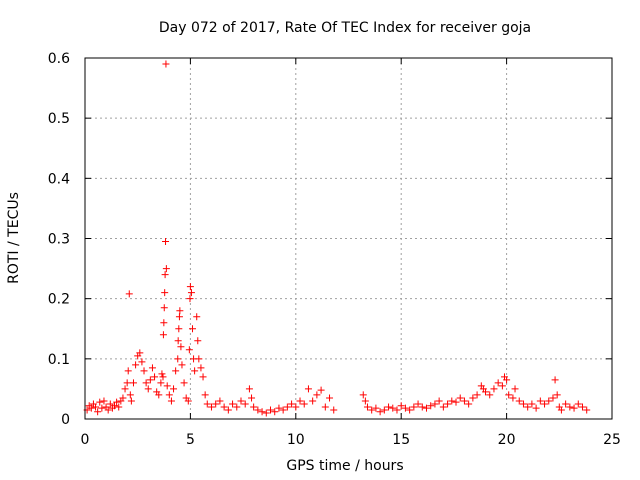 The image size is (640, 480). Describe the element at coordinates (65, 420) in the screenshot. I see `y-tick-label: 0` at that location.